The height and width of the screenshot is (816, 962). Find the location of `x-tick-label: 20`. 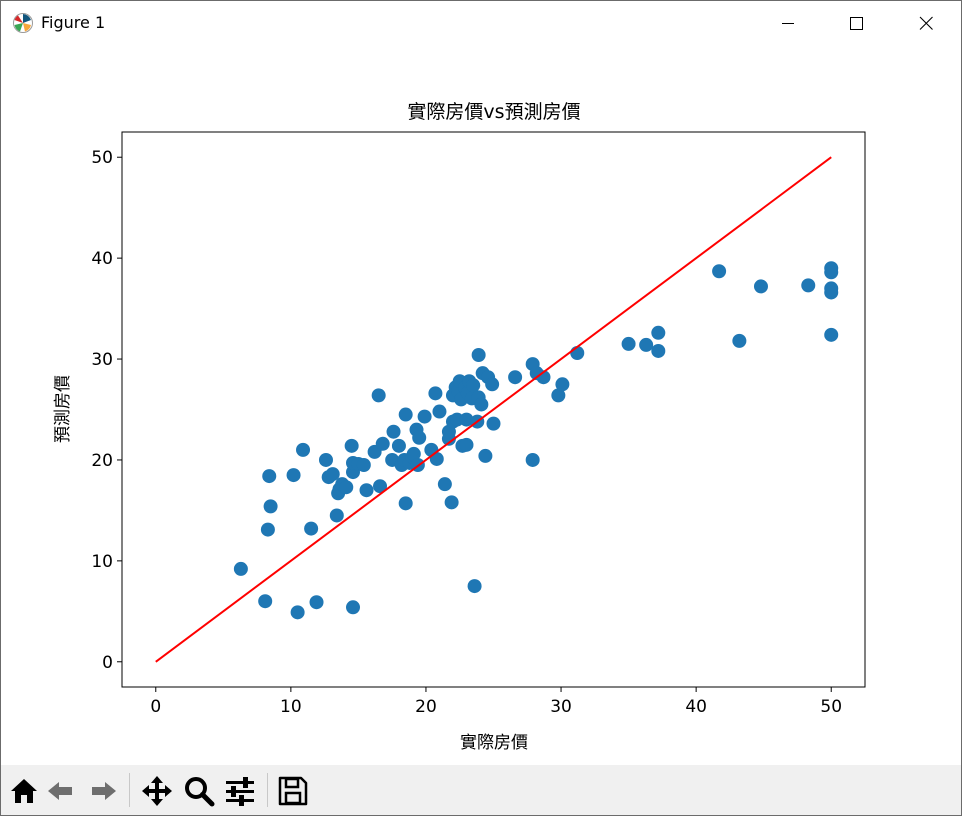

x-tick-label: 20 is located at coordinates (426, 707).